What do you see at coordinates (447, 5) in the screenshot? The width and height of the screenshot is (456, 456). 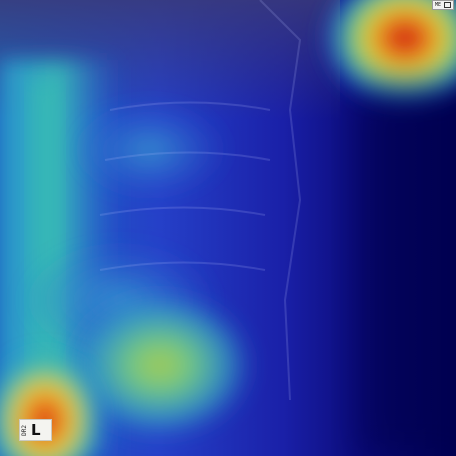 I see `corner-tag-box-icon` at bounding box center [447, 5].